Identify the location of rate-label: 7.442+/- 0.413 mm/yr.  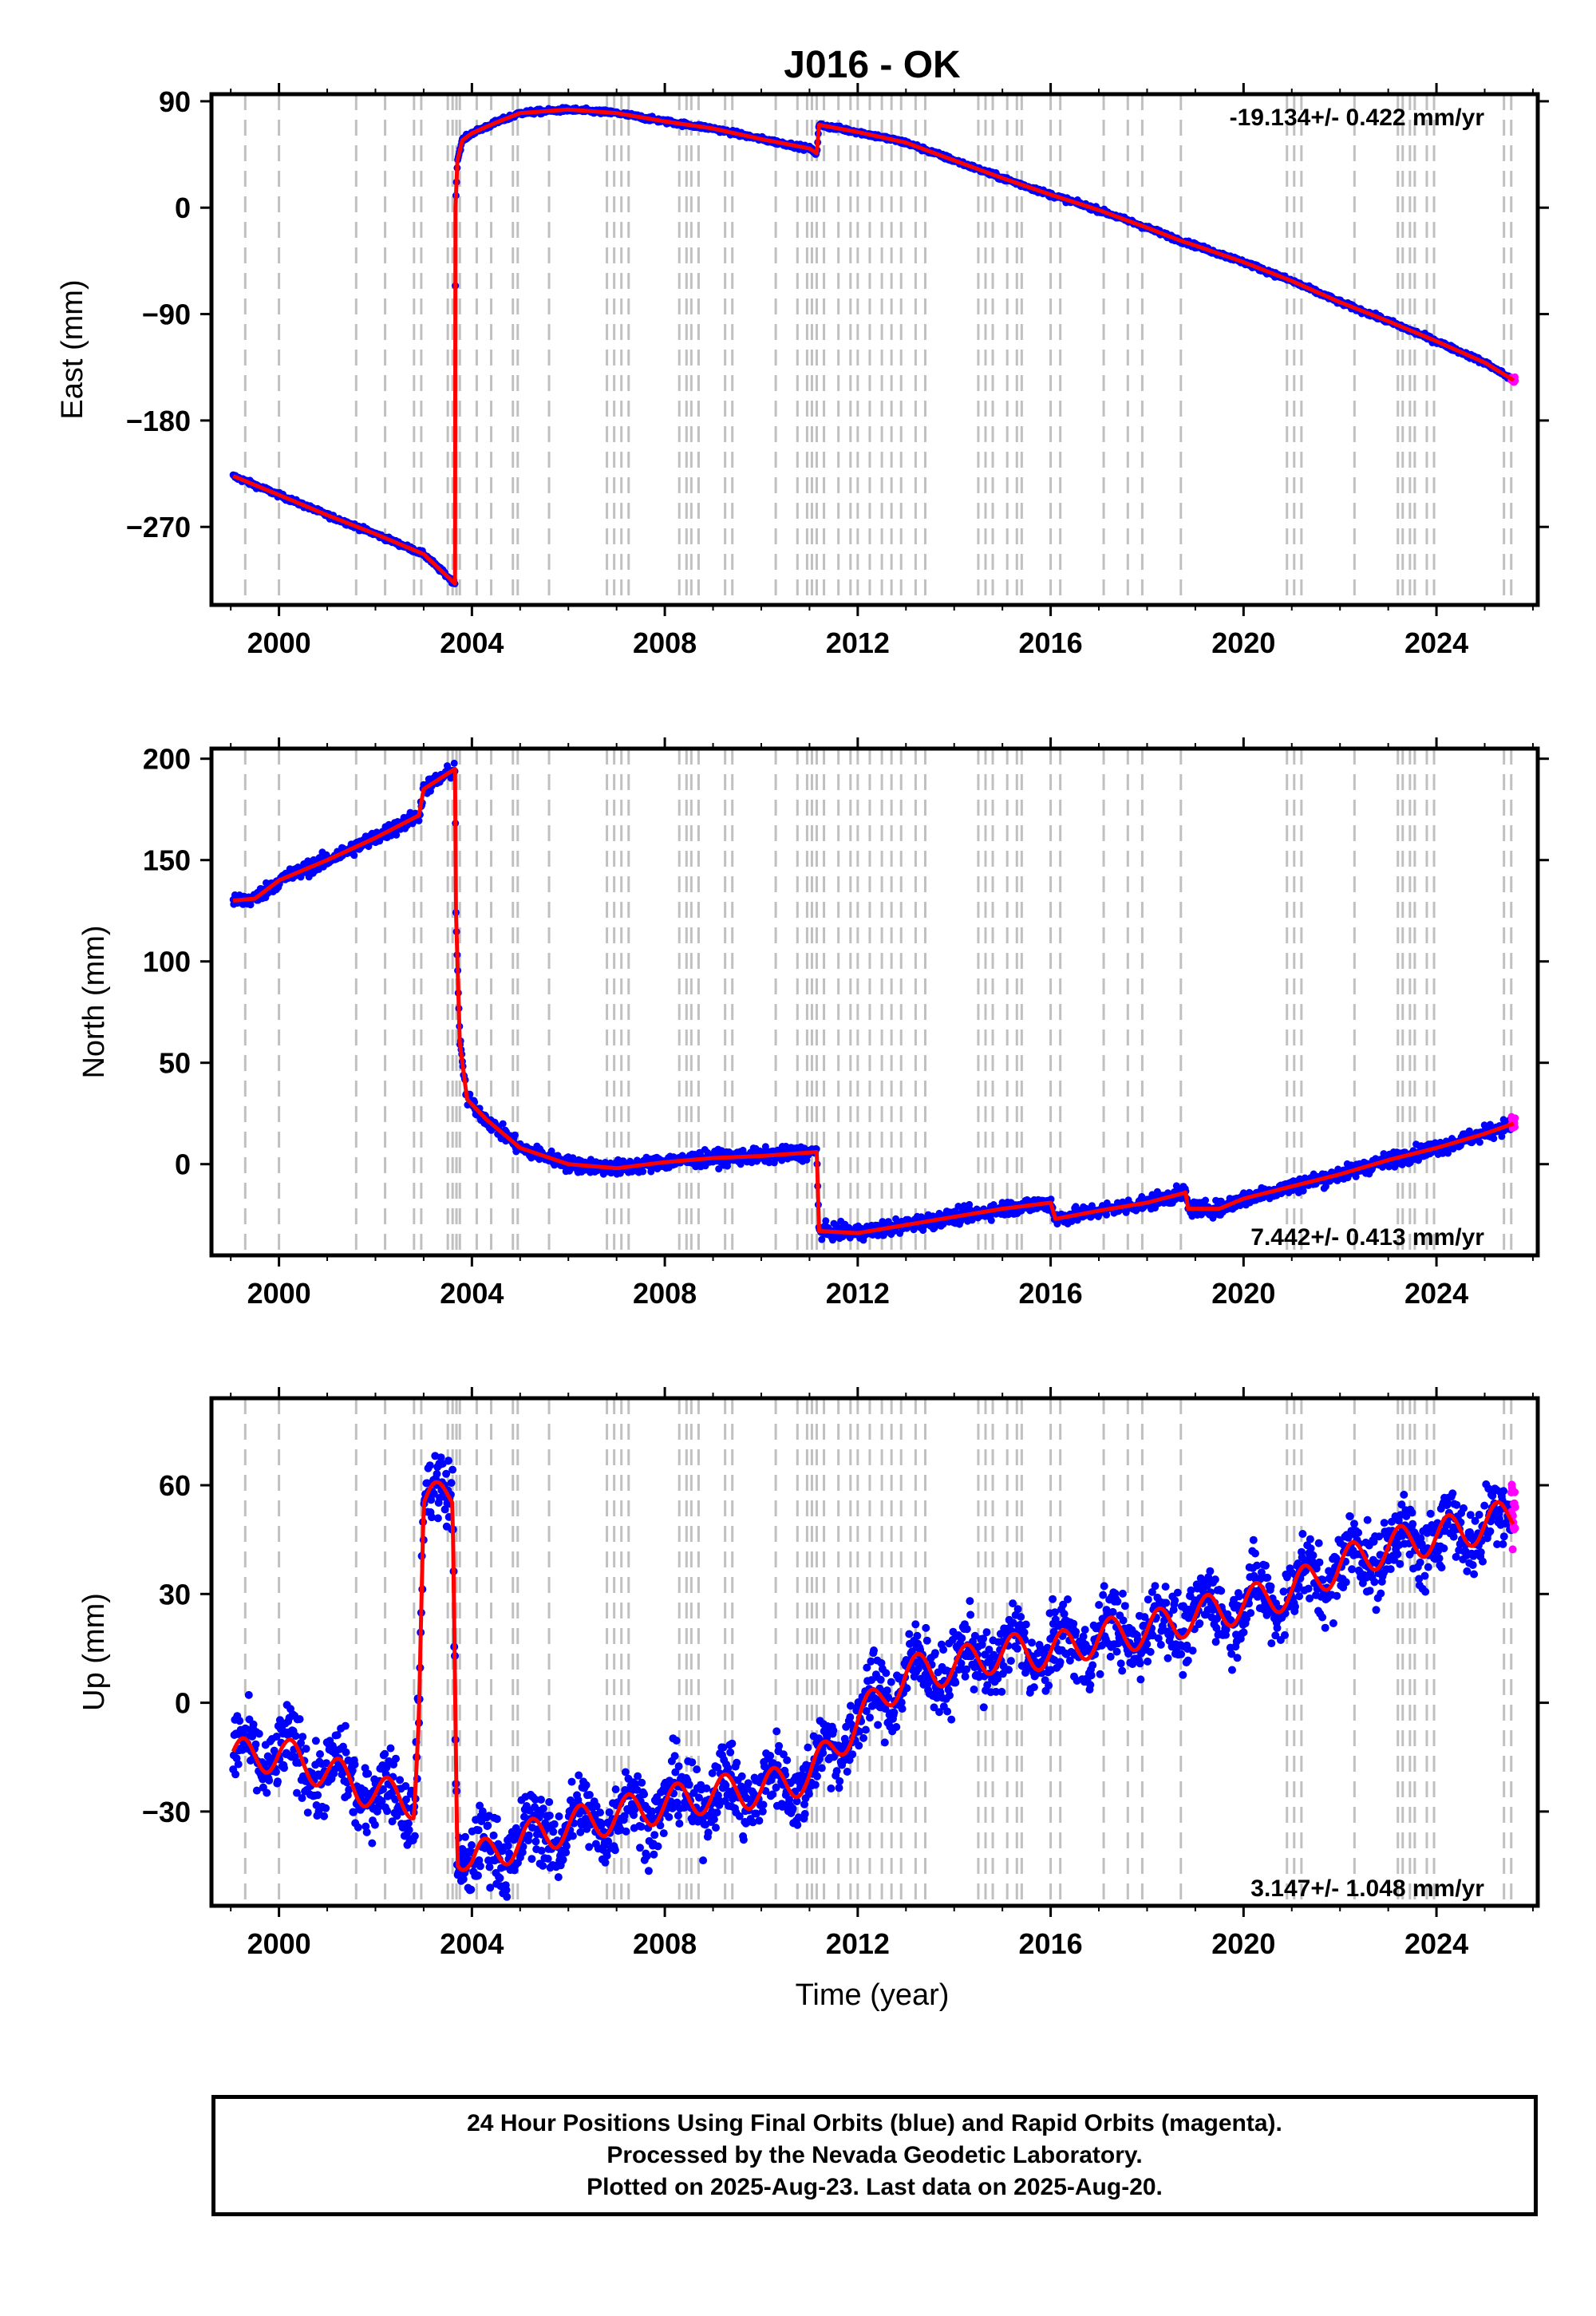
(1367, 1237).